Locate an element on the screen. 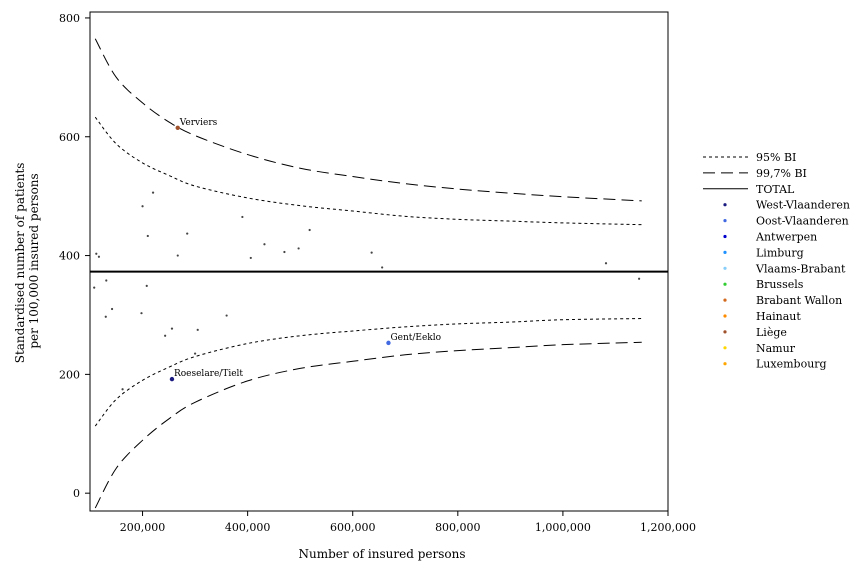 This screenshot has width=864, height=576. y-tick-label: 600 is located at coordinates (69, 137).